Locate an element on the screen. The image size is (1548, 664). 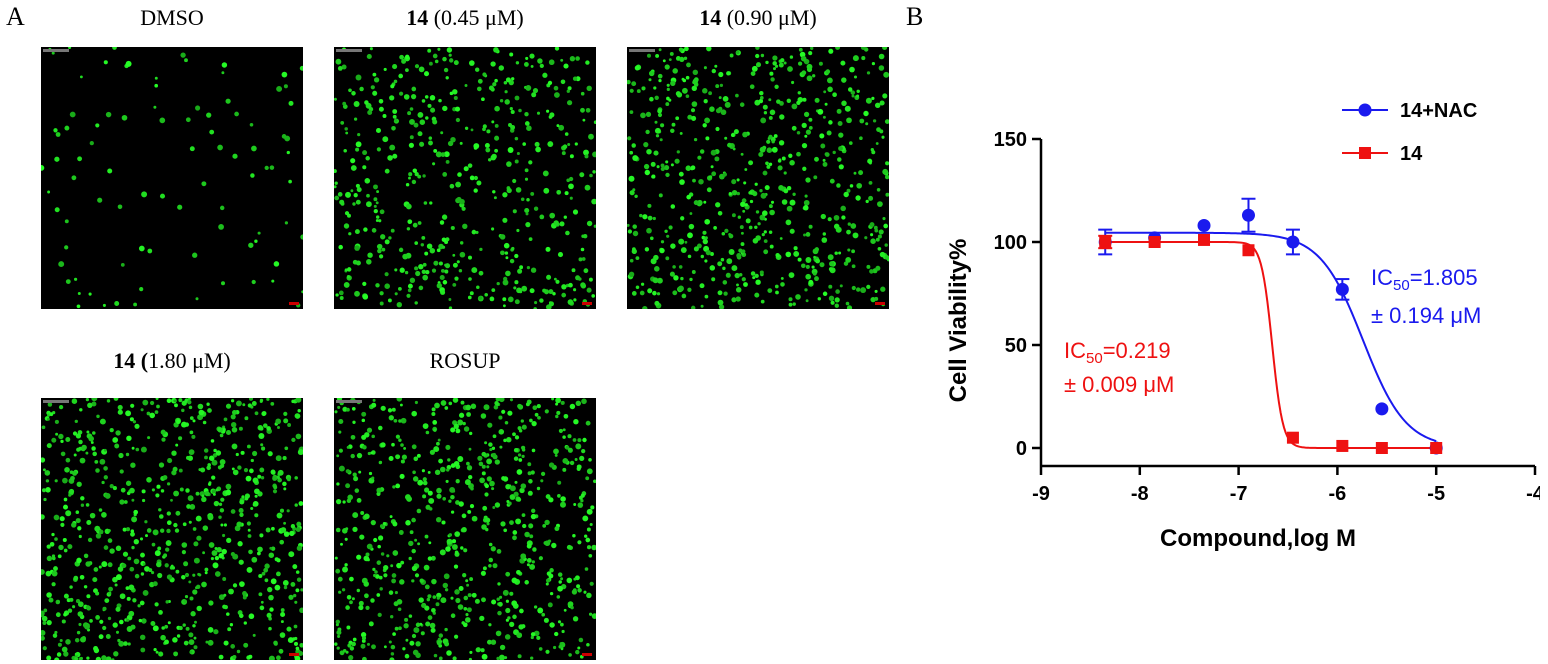
panel-letter-a: A is located at coordinates (15, 16).